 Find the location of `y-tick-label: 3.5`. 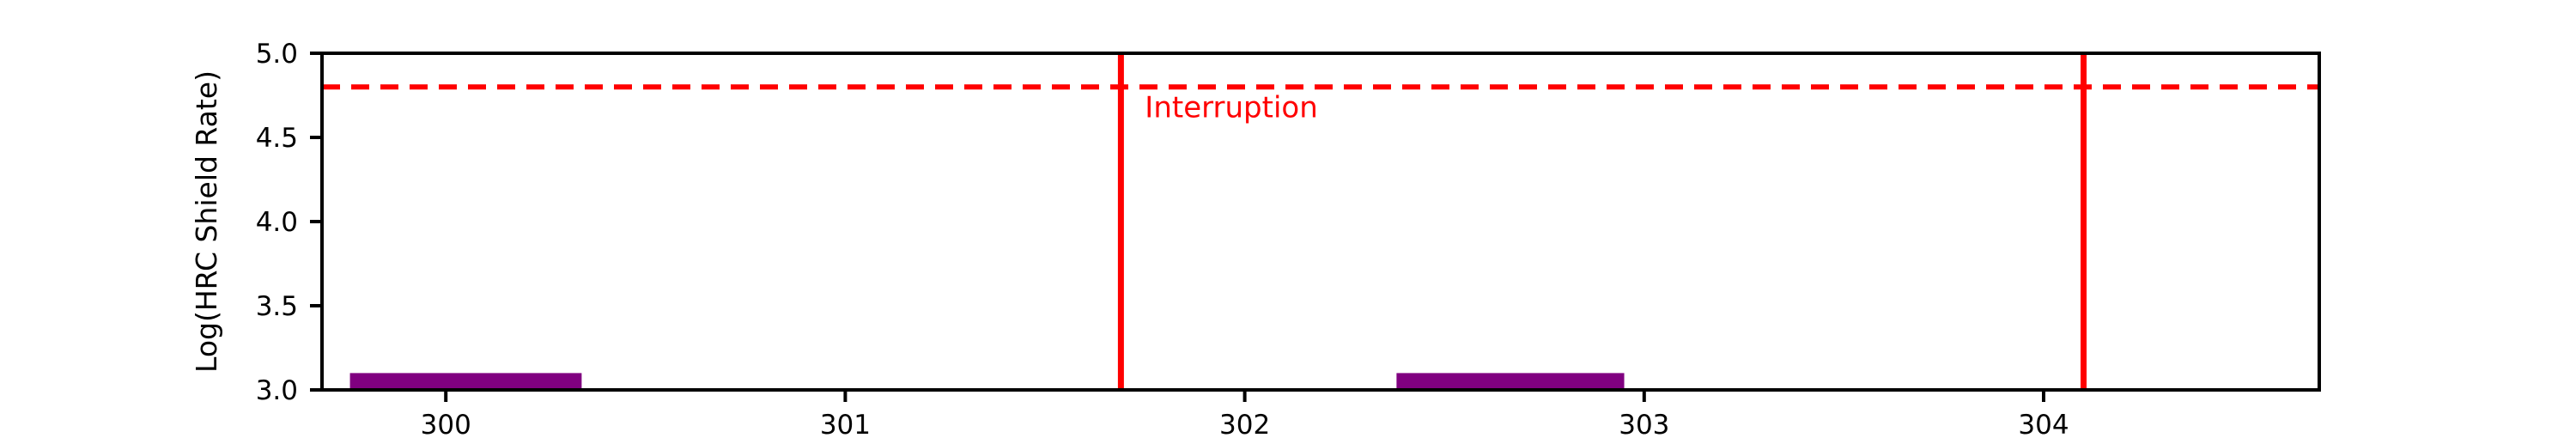

y-tick-label: 3.5 is located at coordinates (277, 306).